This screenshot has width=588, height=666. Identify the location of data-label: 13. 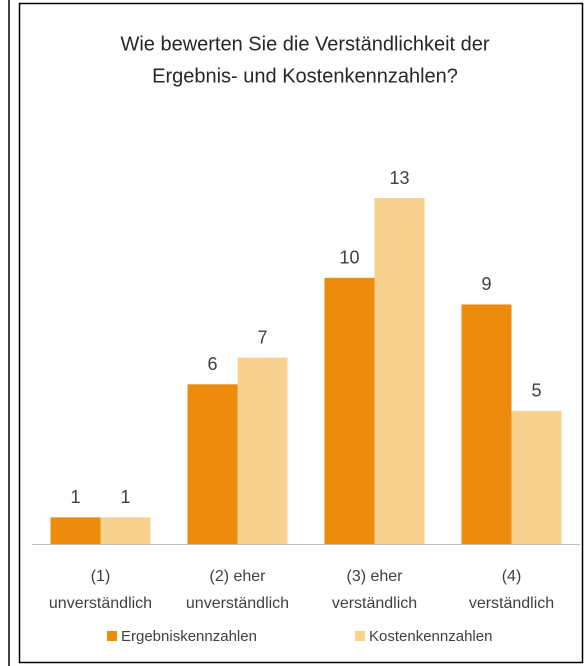
(399, 178).